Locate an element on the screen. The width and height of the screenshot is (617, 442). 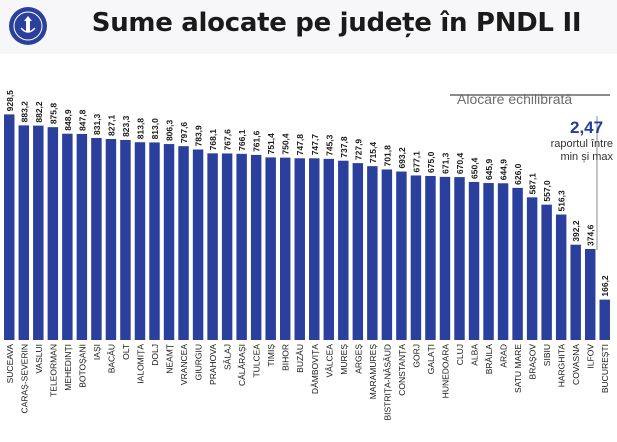
value-label: 813,8 is located at coordinates (140, 129).